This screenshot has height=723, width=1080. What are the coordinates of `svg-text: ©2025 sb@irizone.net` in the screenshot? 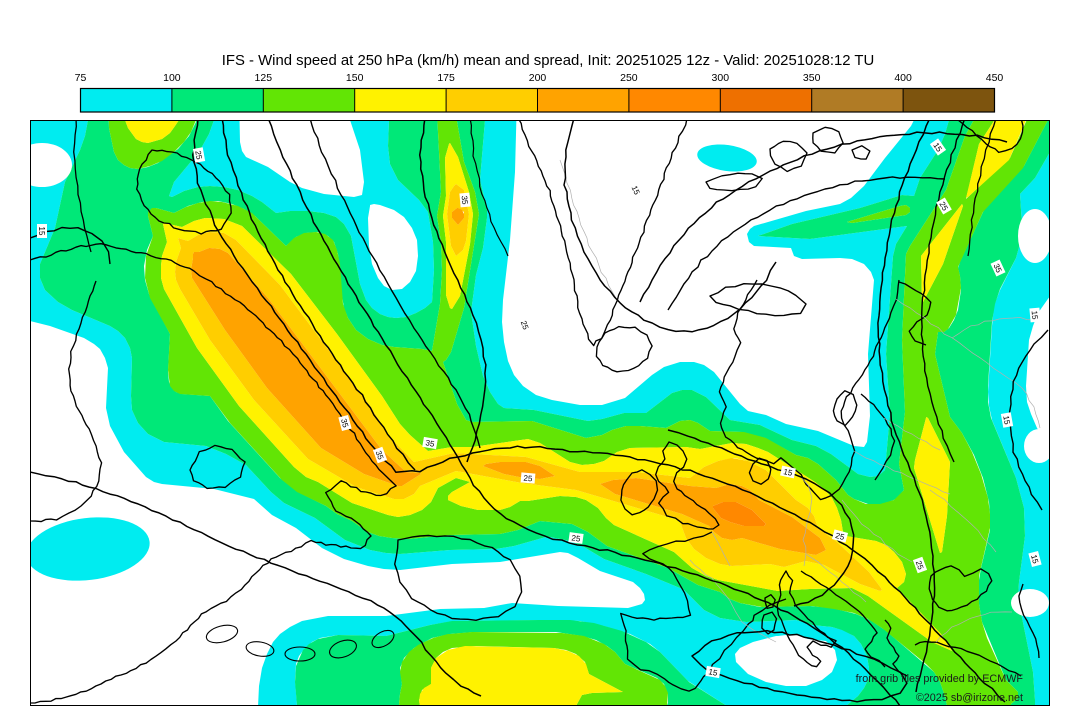 It's located at (969, 698).